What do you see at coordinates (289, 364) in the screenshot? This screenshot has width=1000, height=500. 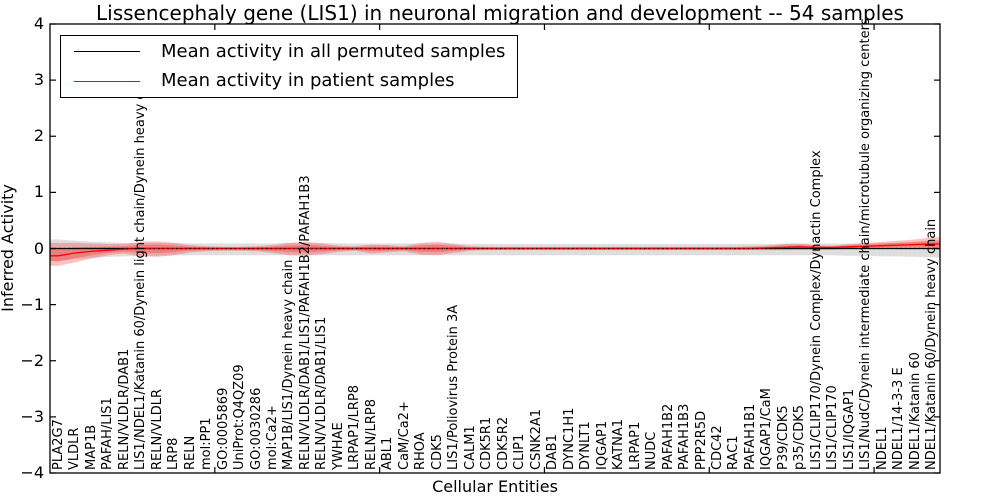 I see `x-category-label: MAP1B/LIS1/Dynein heavy chain` at bounding box center [289, 364].